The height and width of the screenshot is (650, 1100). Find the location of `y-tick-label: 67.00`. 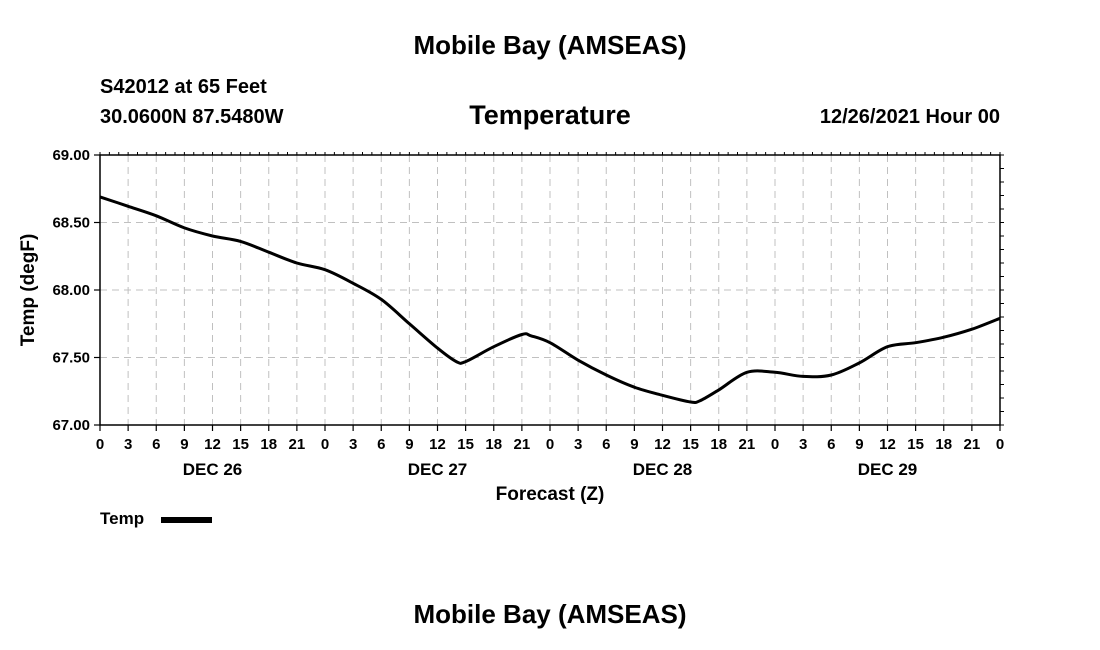

y-tick-label: 67.00 is located at coordinates (71, 425).